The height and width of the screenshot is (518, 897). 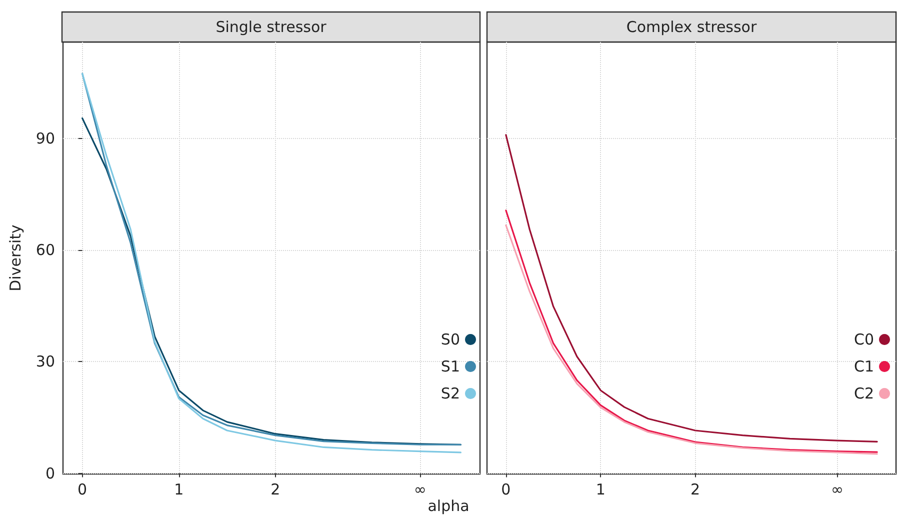 I want to click on legend-label: S1, so click(x=450, y=367).